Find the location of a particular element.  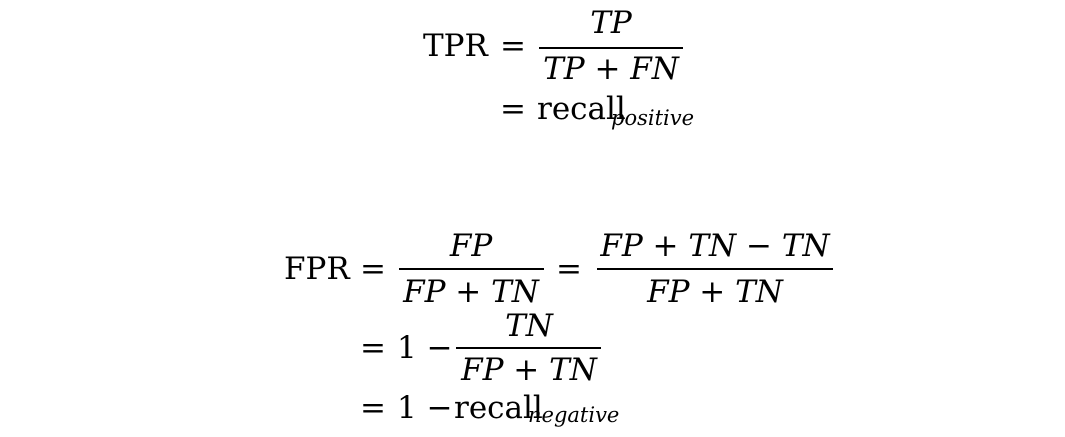

fpr-fraction2-numerator: FP + TN − TN is located at coordinates (715, 246).